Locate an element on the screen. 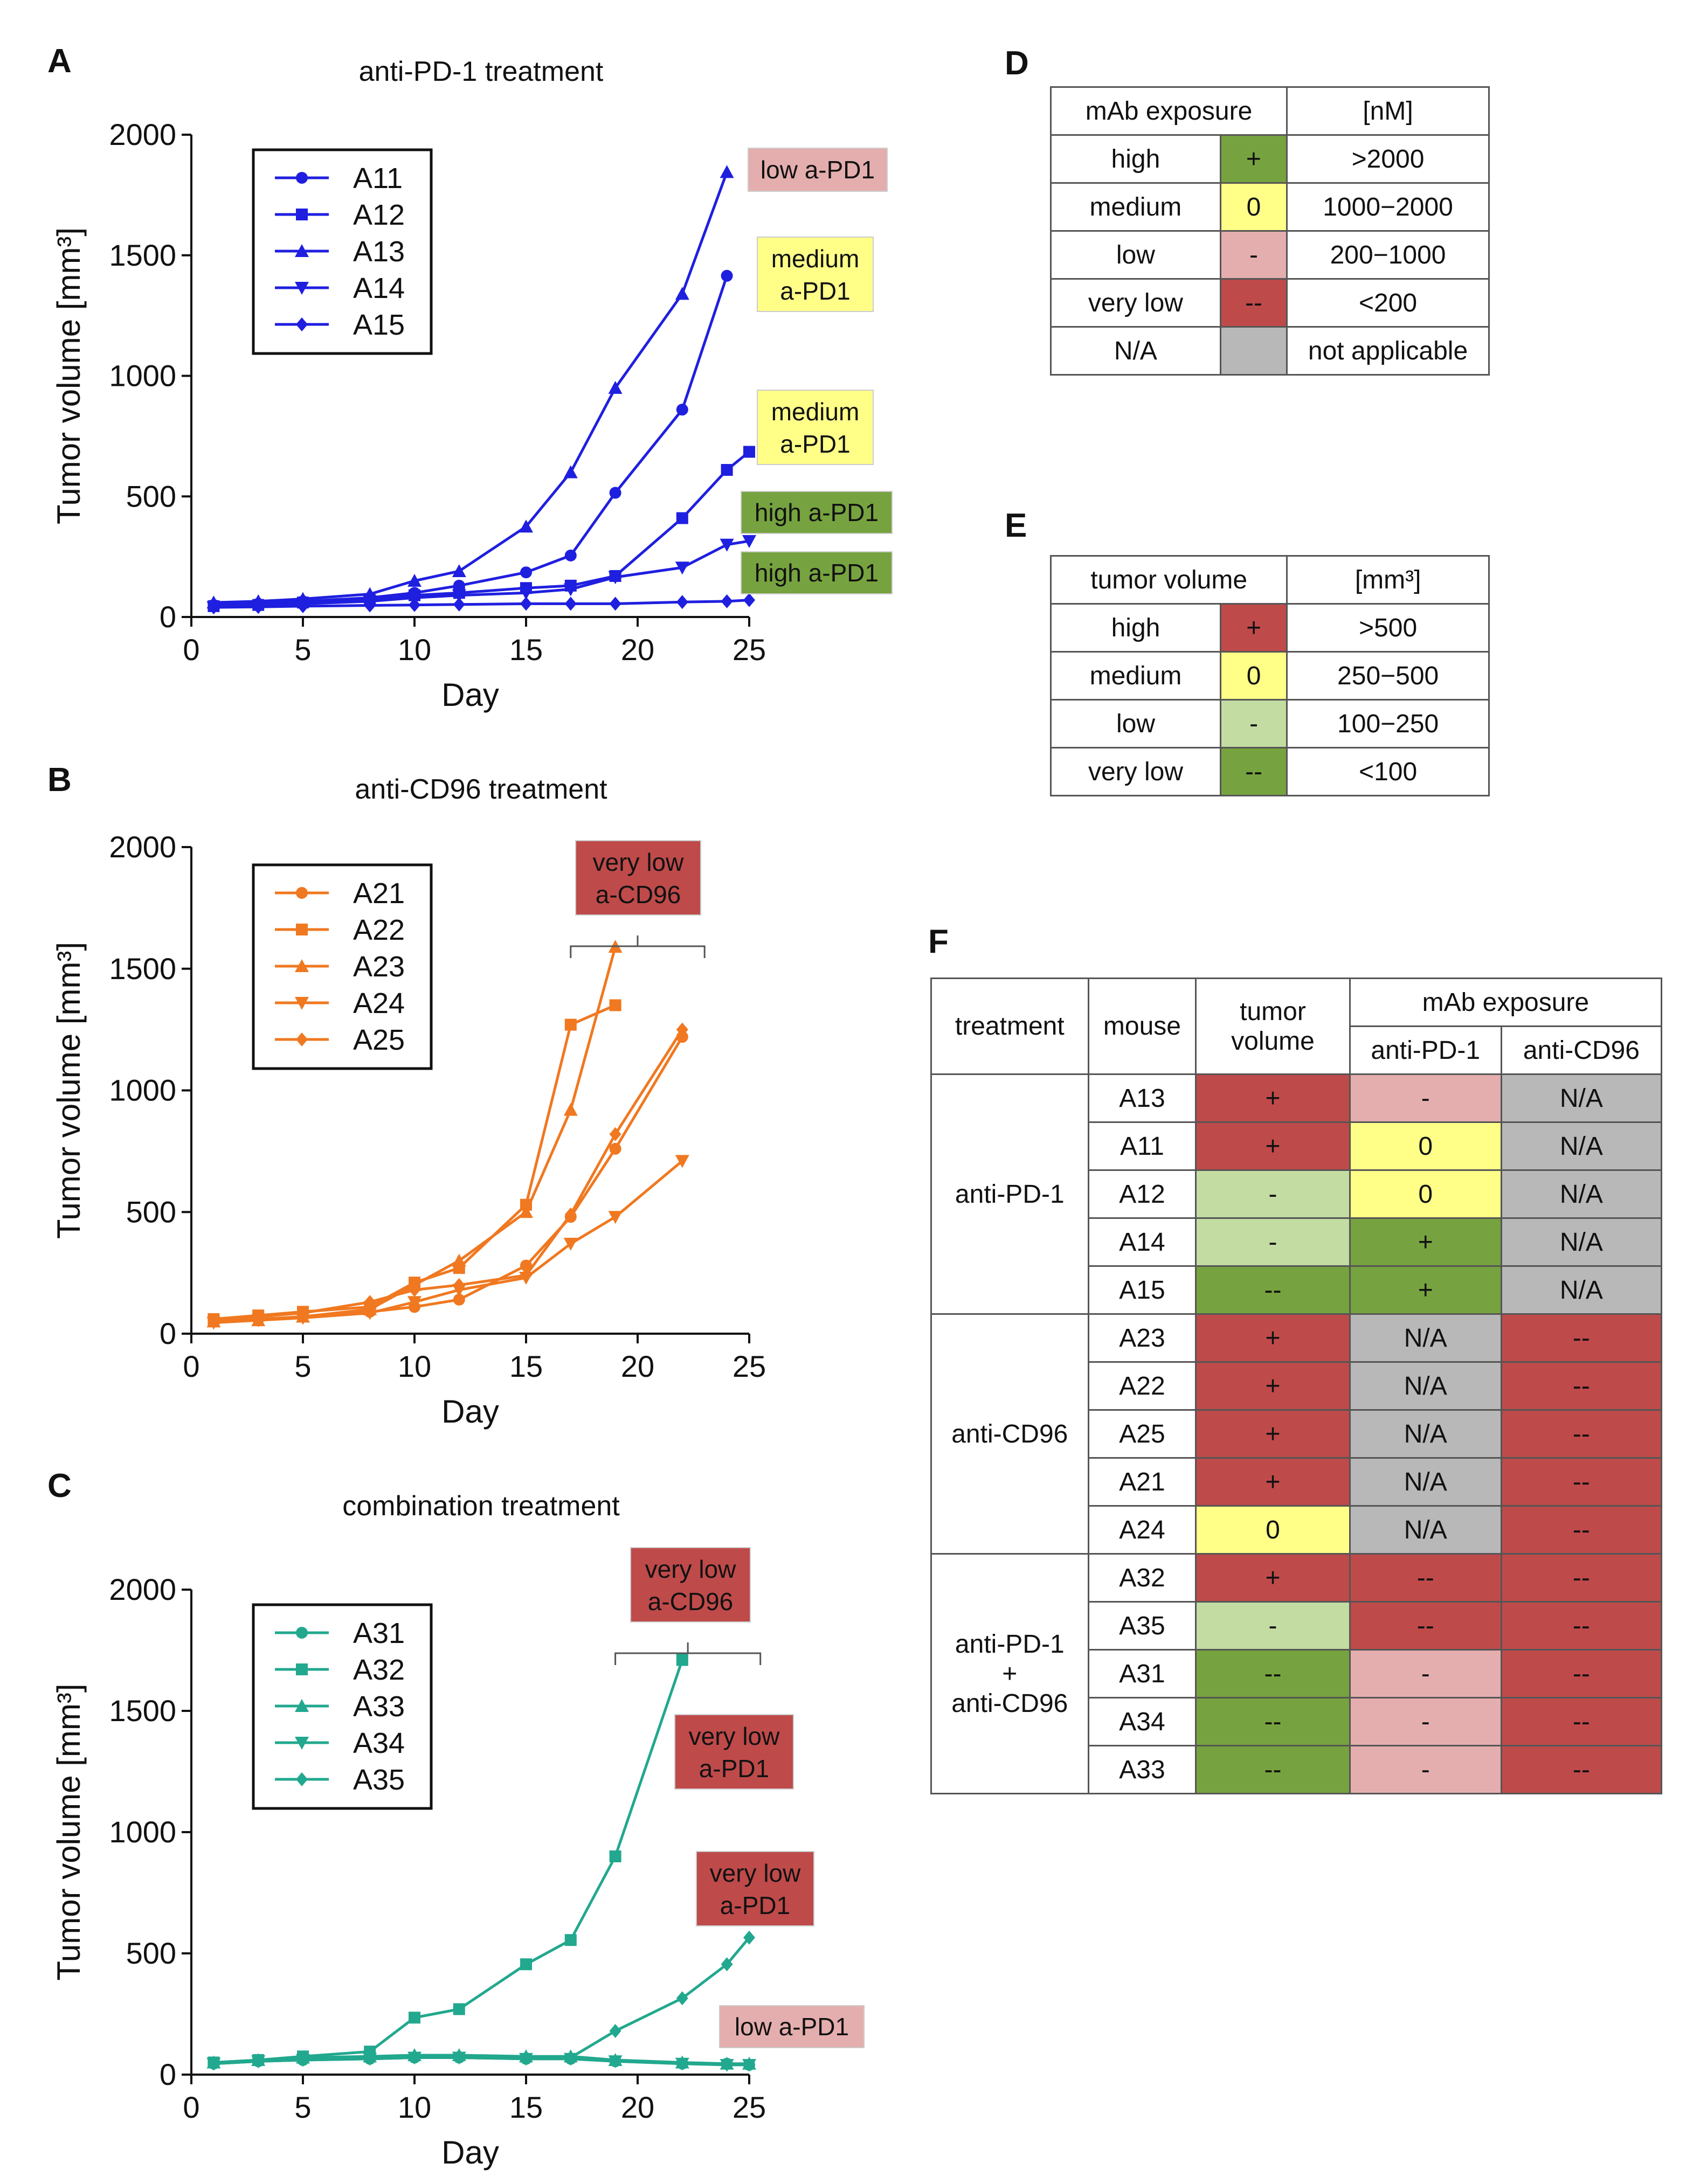 The height and width of the screenshot is (2184, 1700). y-tick-label: 2000 is located at coordinates (142, 1589).